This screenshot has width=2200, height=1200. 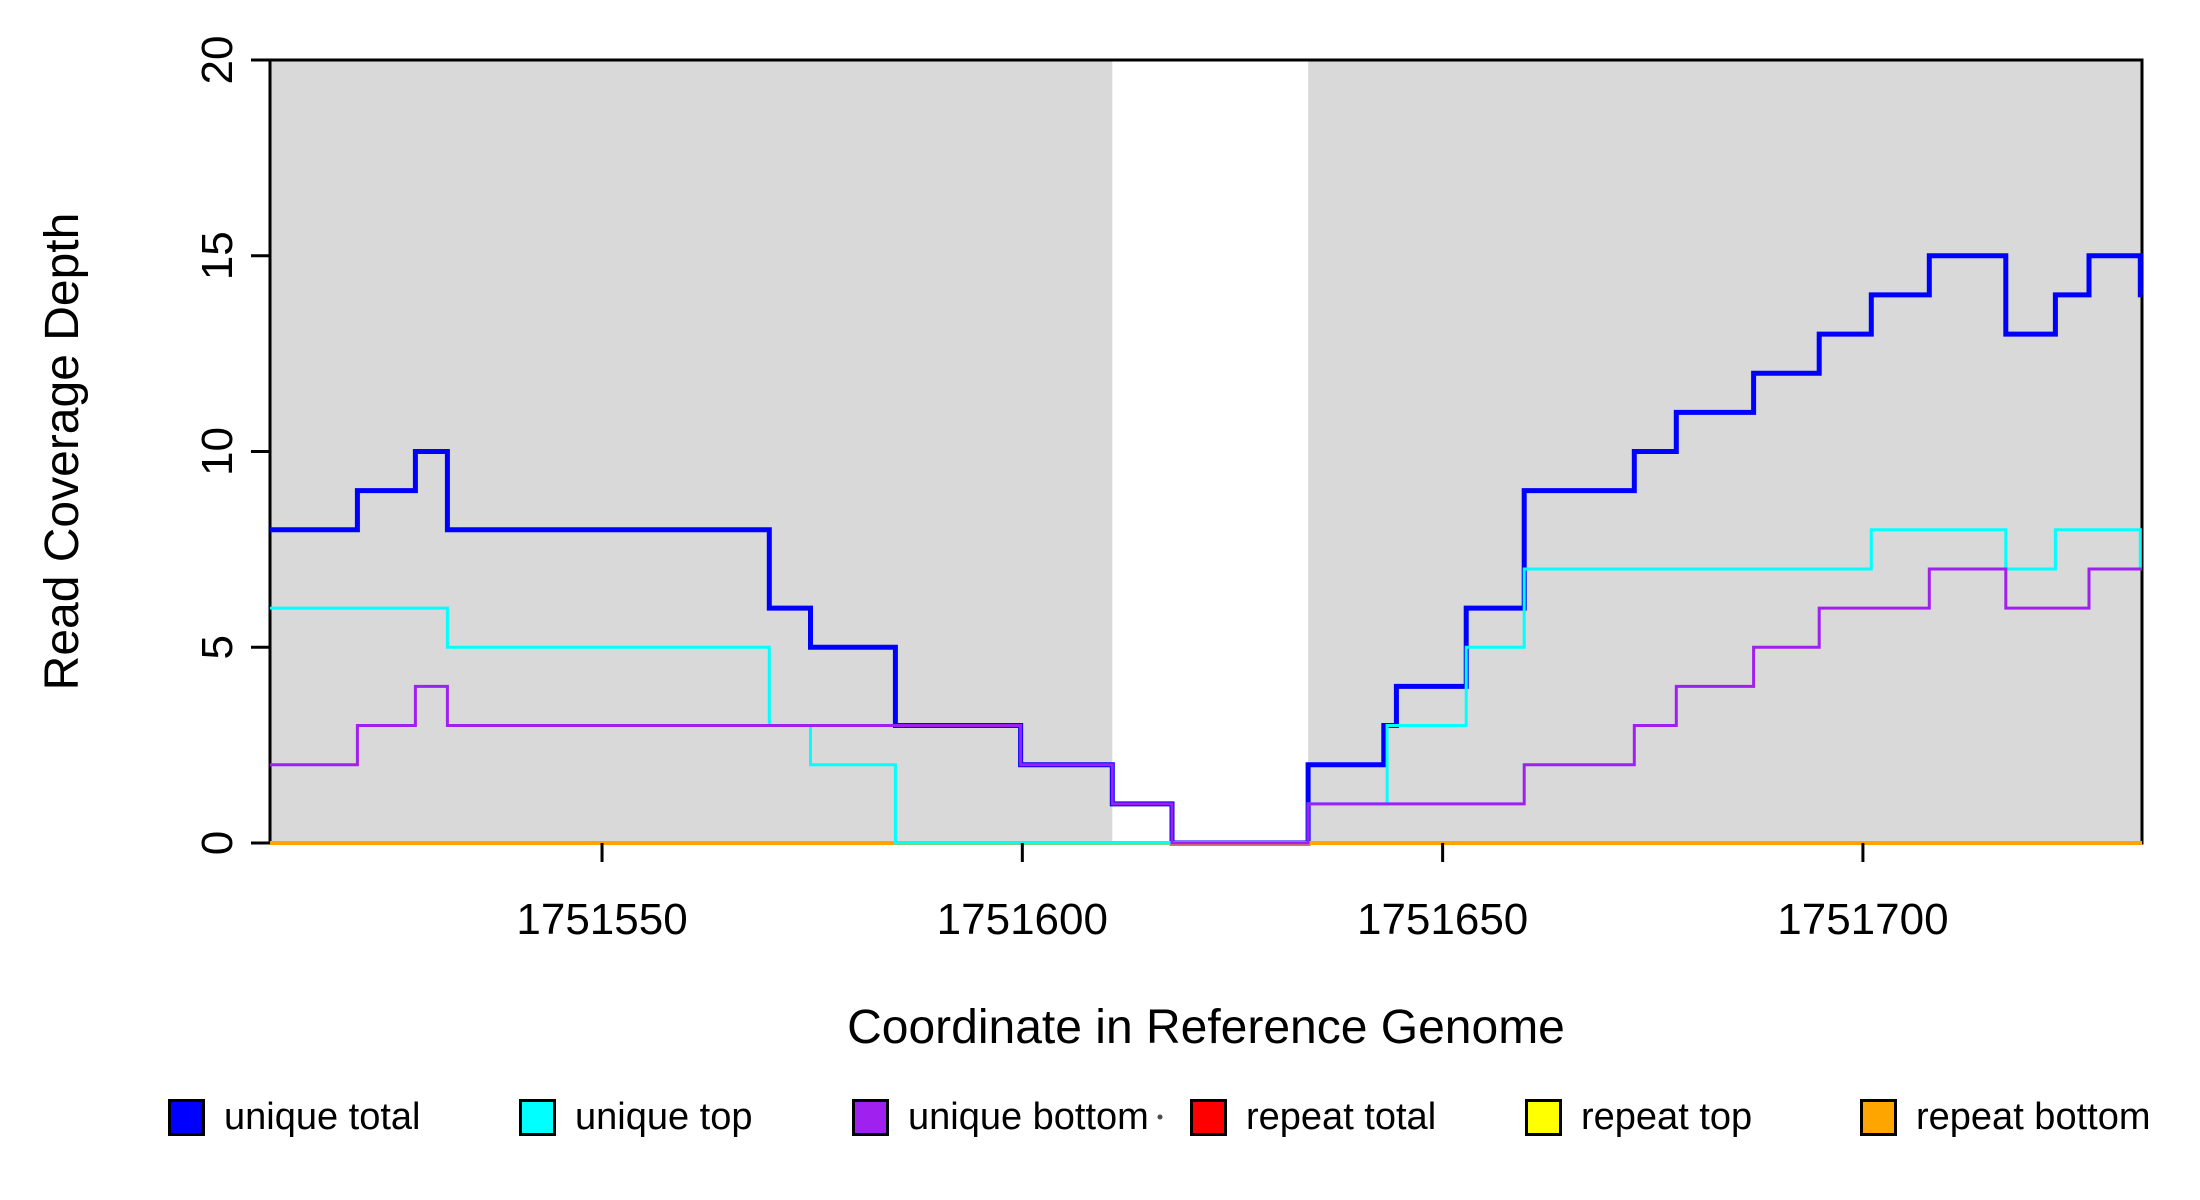 I want to click on x-axis-title: Coordinate in Reference Genome, so click(x=1206, y=1027).